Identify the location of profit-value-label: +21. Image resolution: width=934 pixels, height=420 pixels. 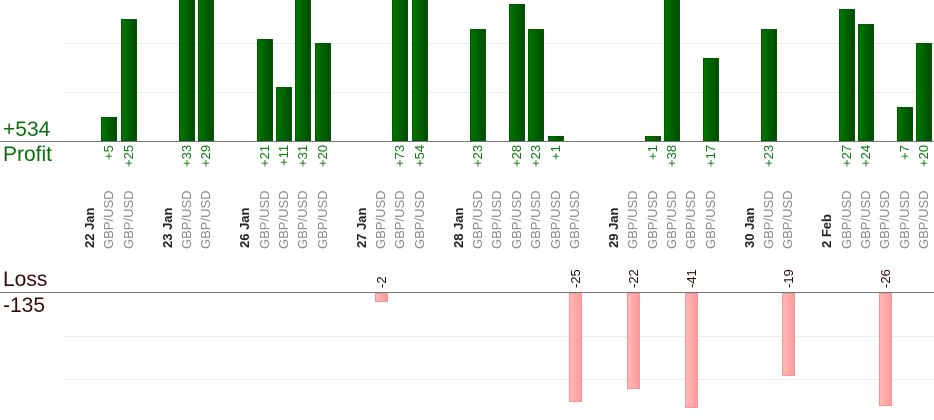
(264, 155).